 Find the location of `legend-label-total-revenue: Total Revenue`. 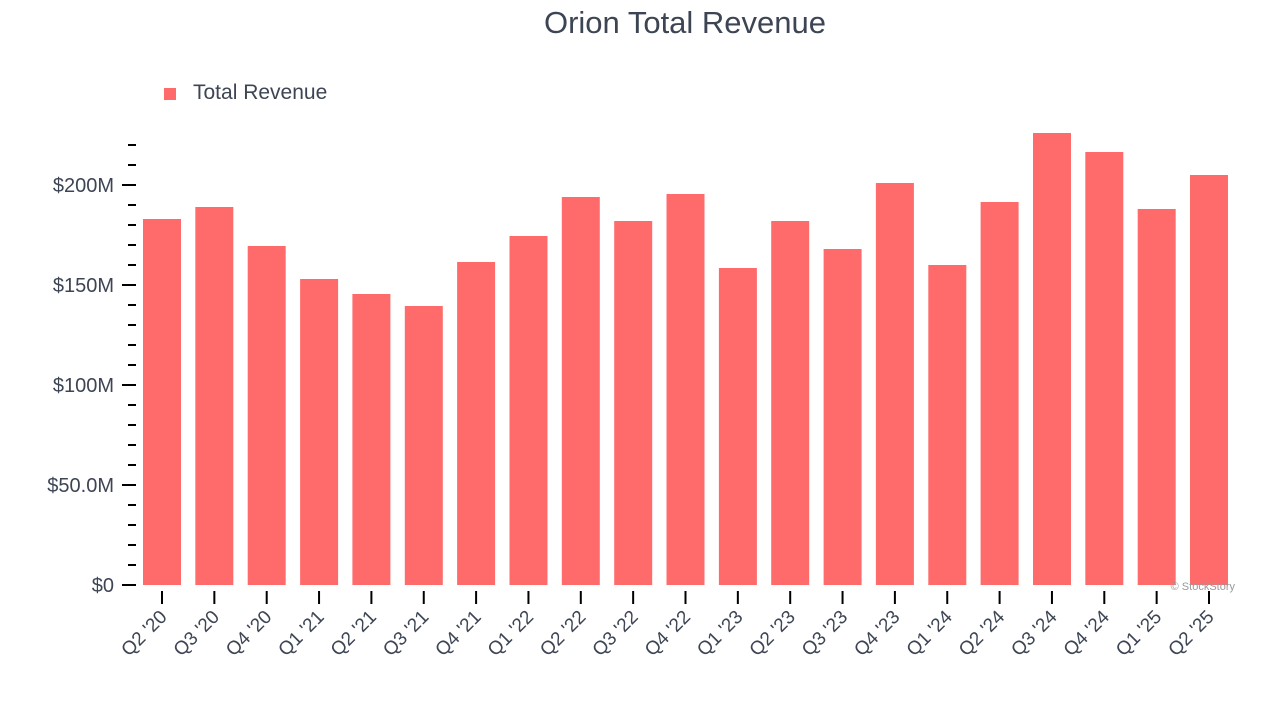

legend-label-total-revenue: Total Revenue is located at coordinates (260, 92).